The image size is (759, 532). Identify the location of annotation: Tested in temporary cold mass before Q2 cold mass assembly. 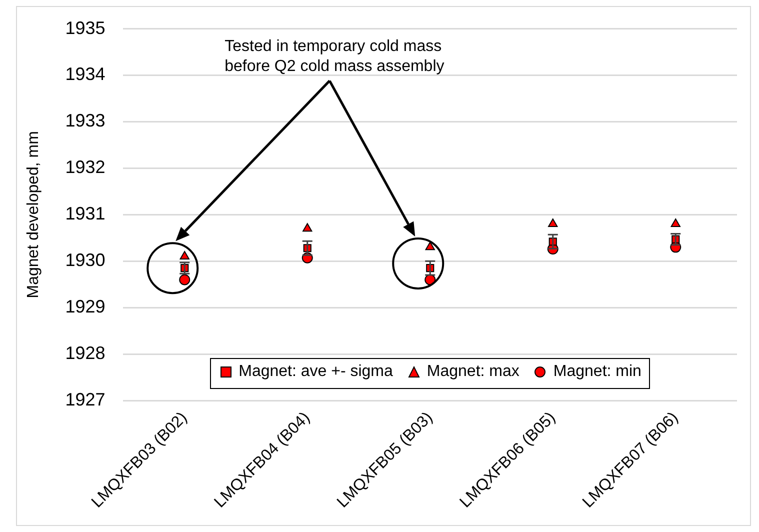
(334, 56).